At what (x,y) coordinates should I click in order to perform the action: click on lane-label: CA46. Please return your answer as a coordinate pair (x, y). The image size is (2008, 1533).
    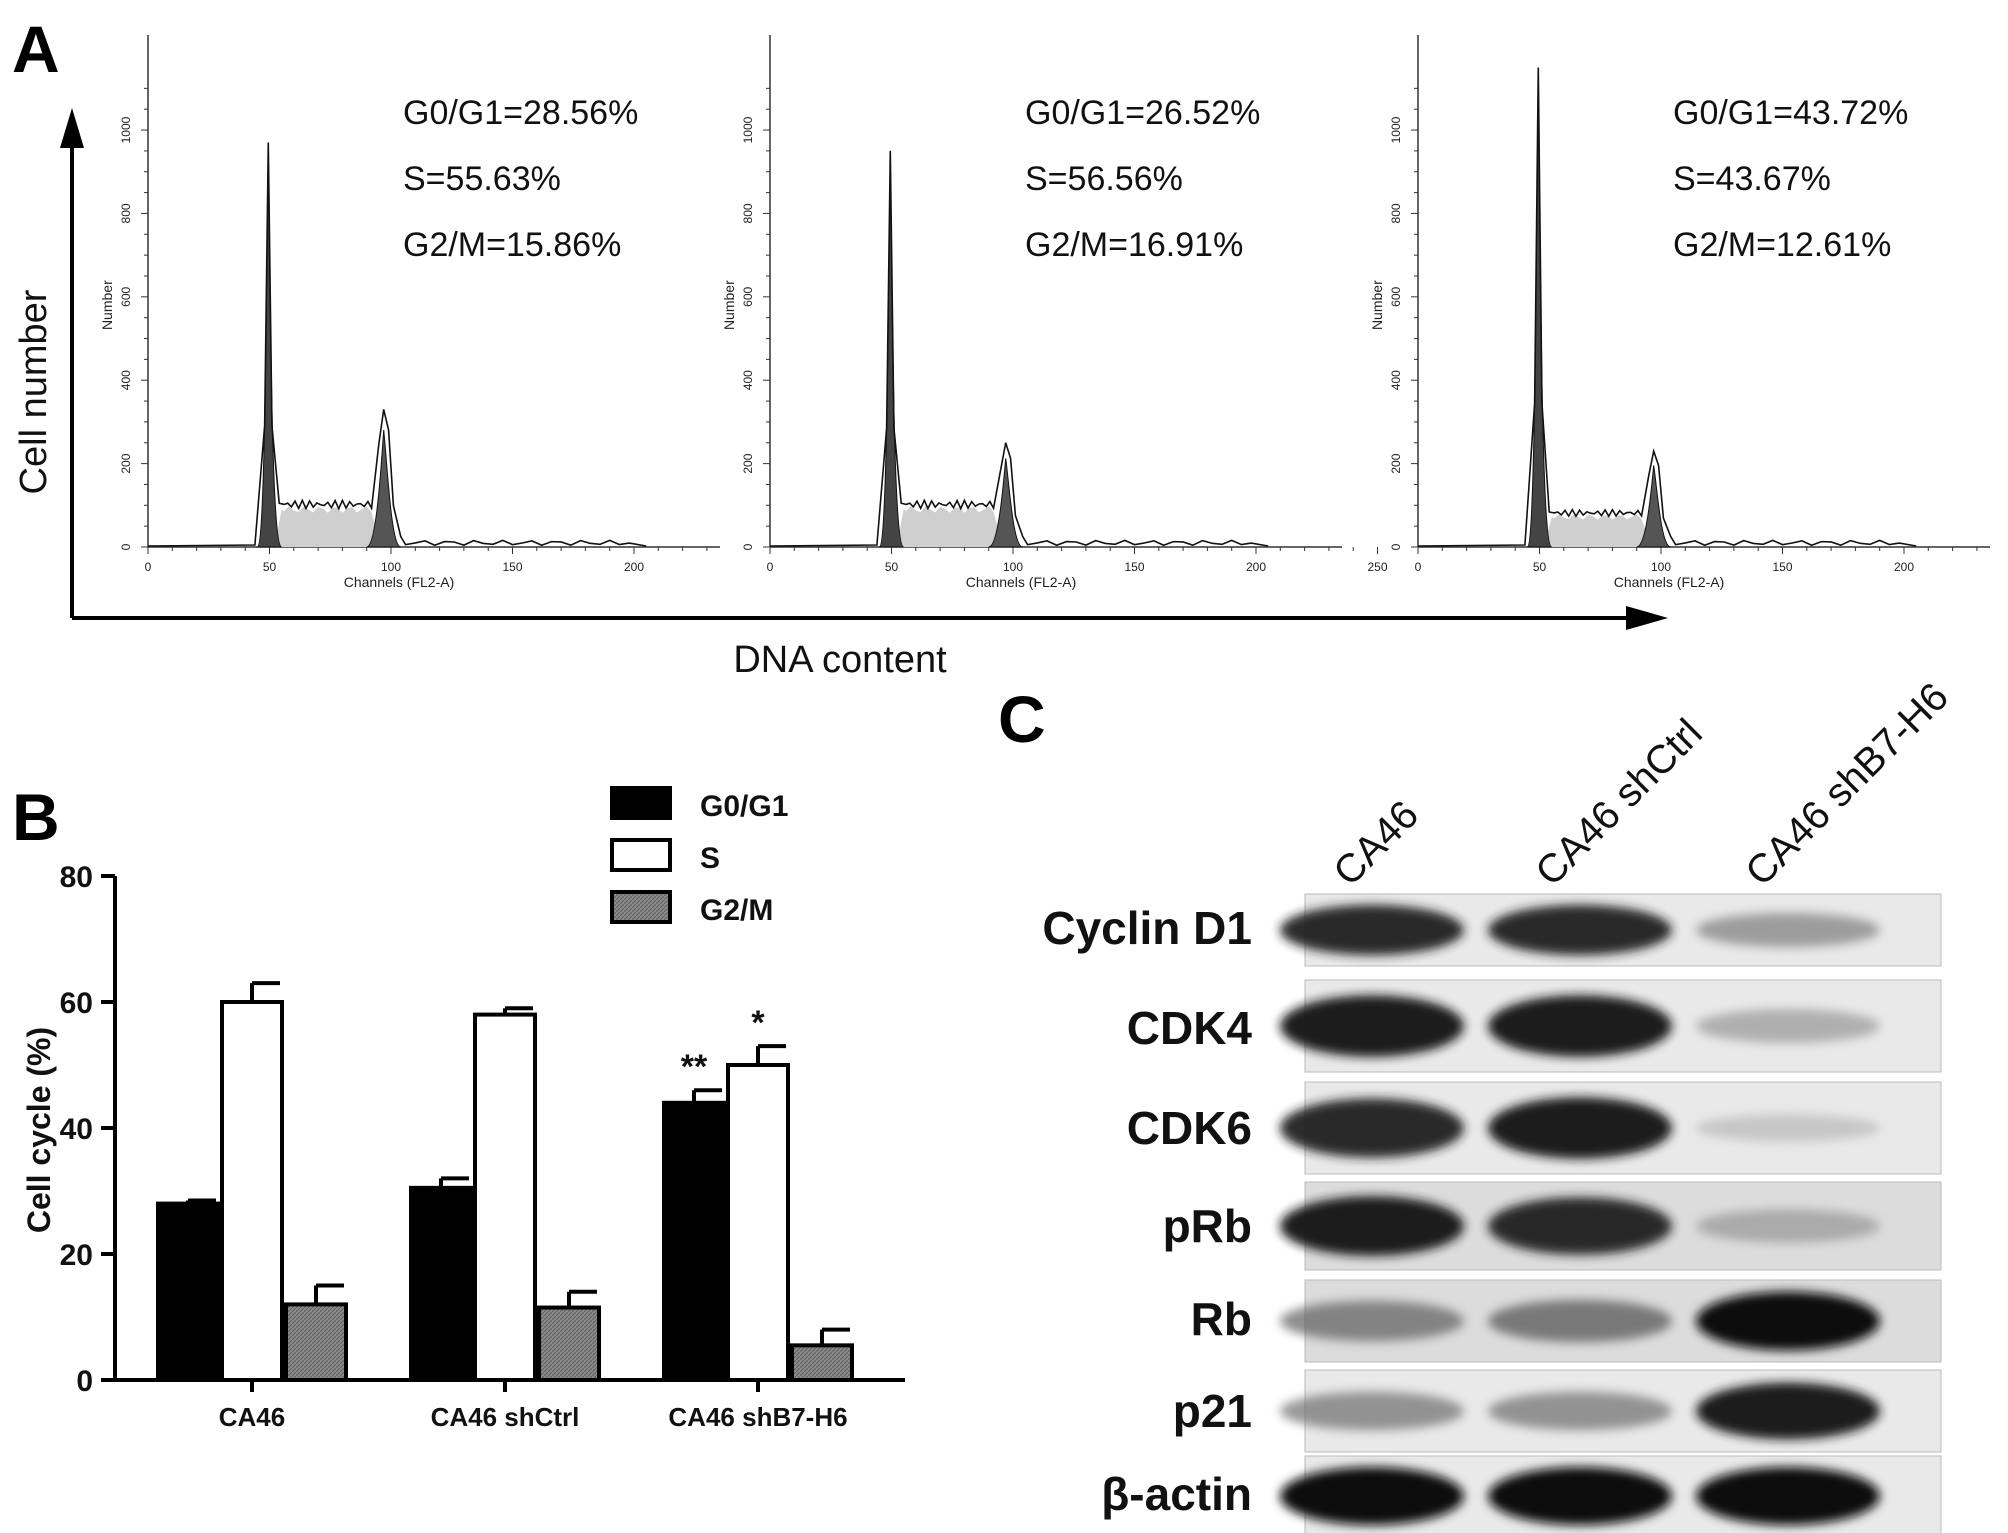
    Looking at the image, I should click on (1376, 843).